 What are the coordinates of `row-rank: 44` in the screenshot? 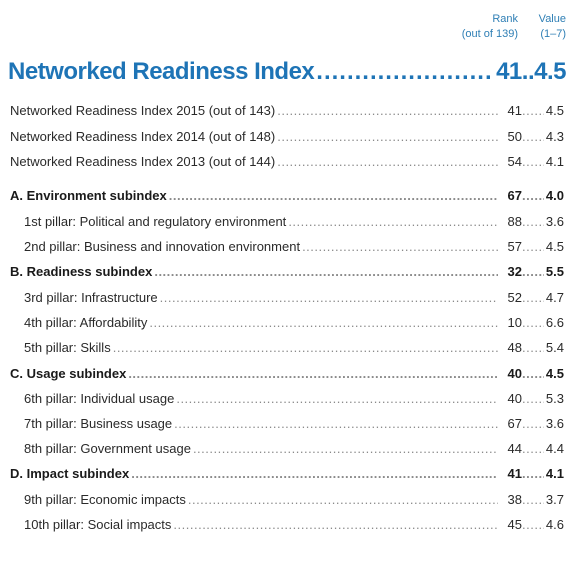 It's located at (514, 448).